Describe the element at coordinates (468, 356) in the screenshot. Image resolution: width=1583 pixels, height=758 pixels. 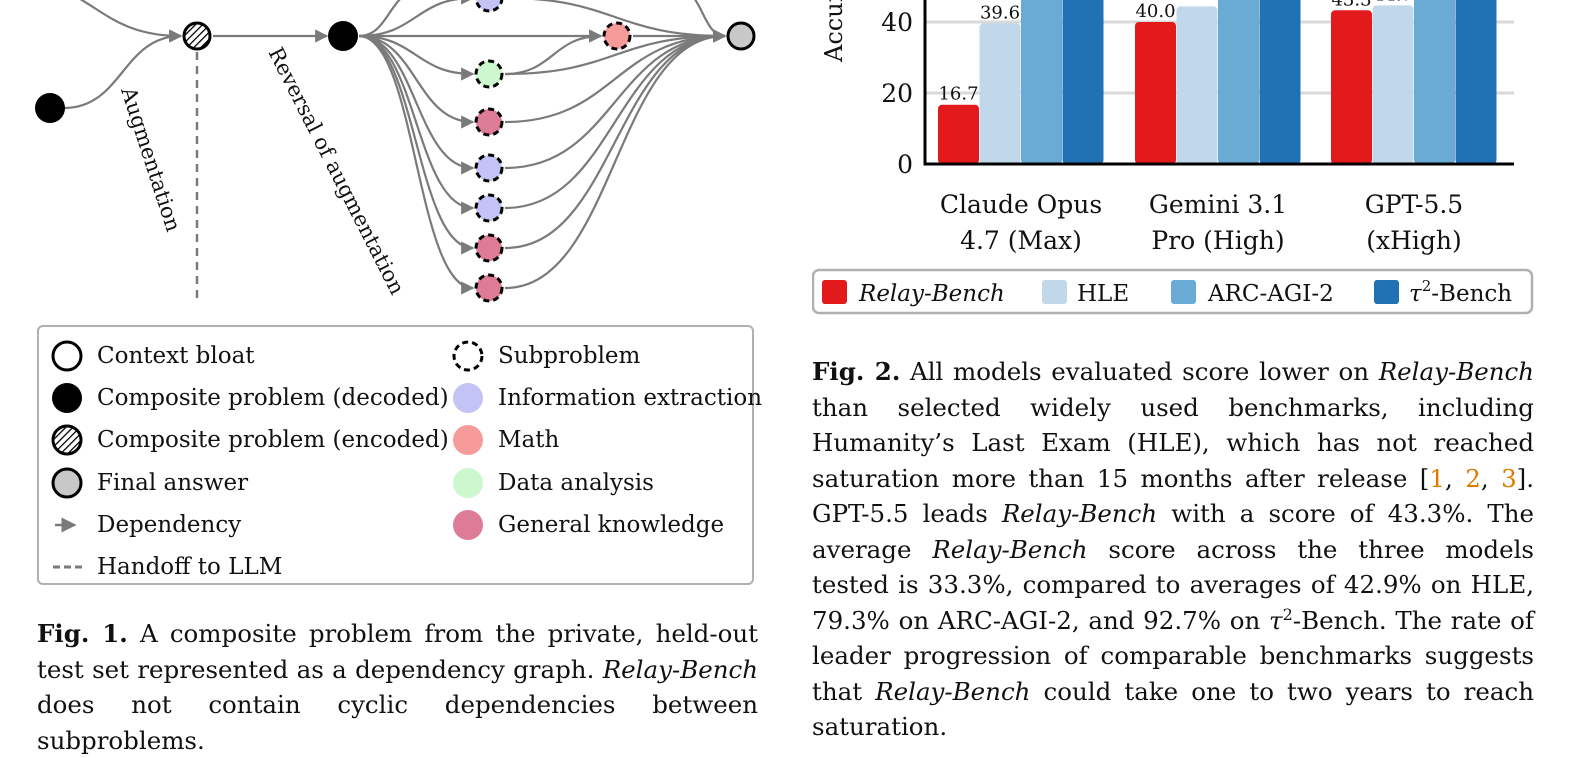
I see `dashed-circle-icon` at that location.